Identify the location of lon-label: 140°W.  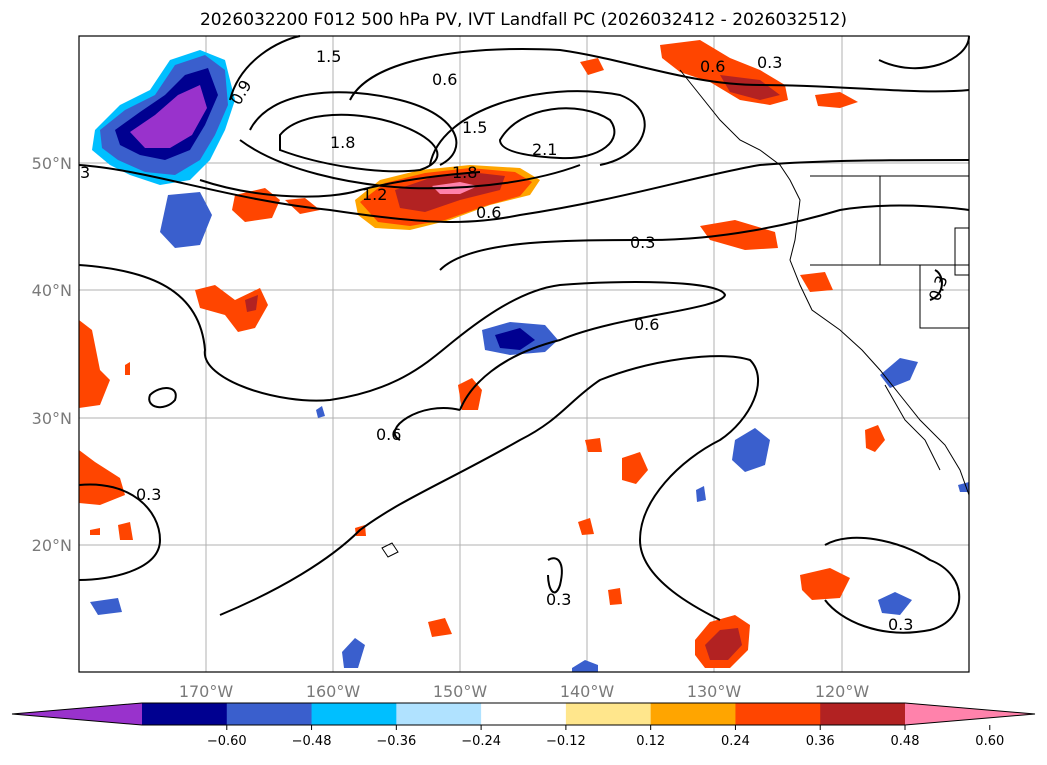
(587, 691).